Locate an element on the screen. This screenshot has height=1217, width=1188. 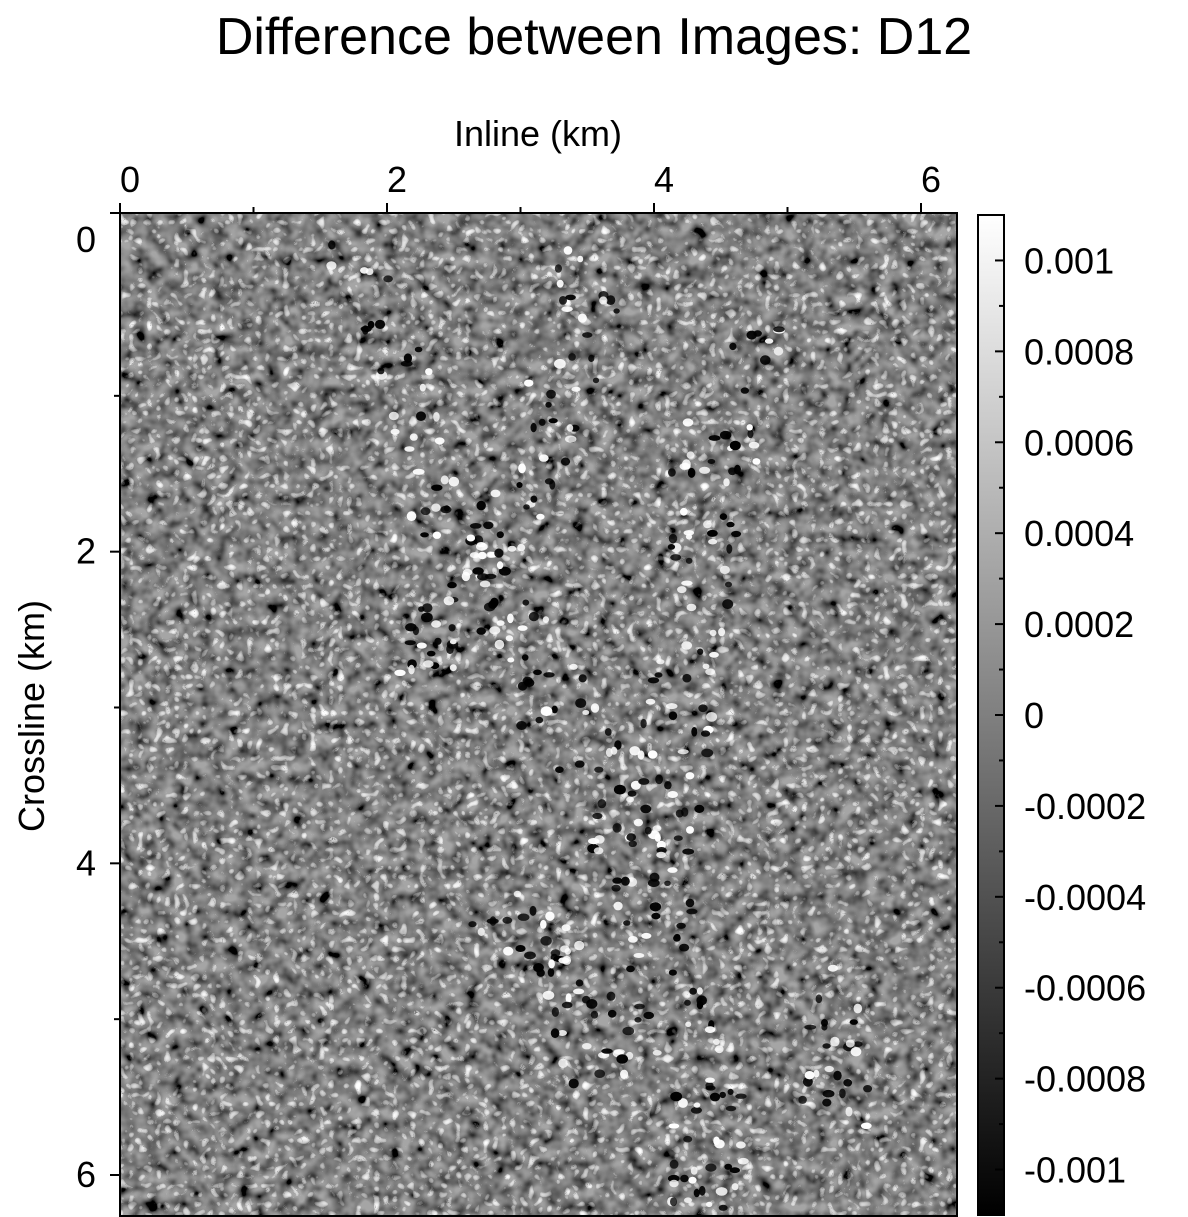
colorbar-tick-label: -0.0006 is located at coordinates (1085, 988).